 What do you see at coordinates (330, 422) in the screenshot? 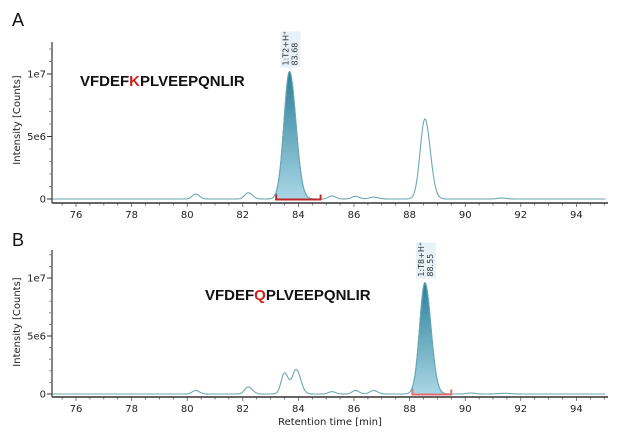
I see `x-axis-label: Retention time [min]` at bounding box center [330, 422].